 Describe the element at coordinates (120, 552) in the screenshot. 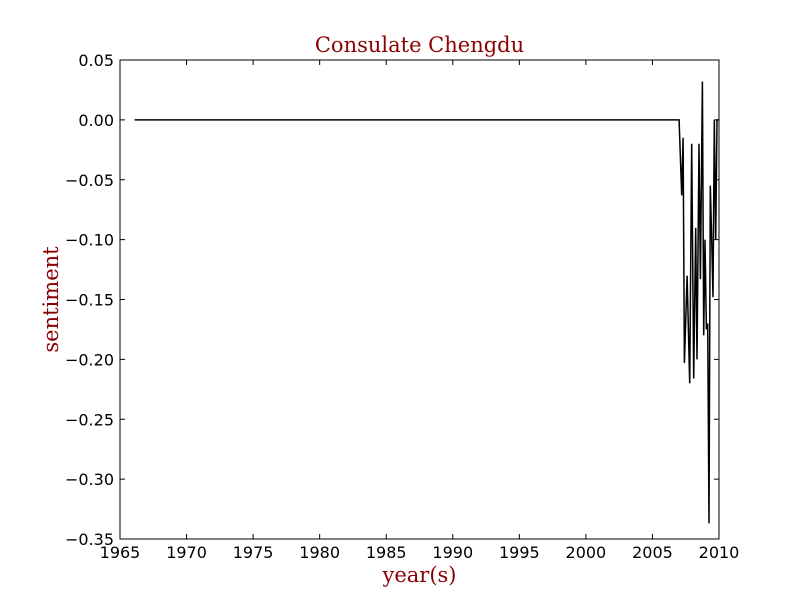

I see `x-tick-label: 1965` at that location.